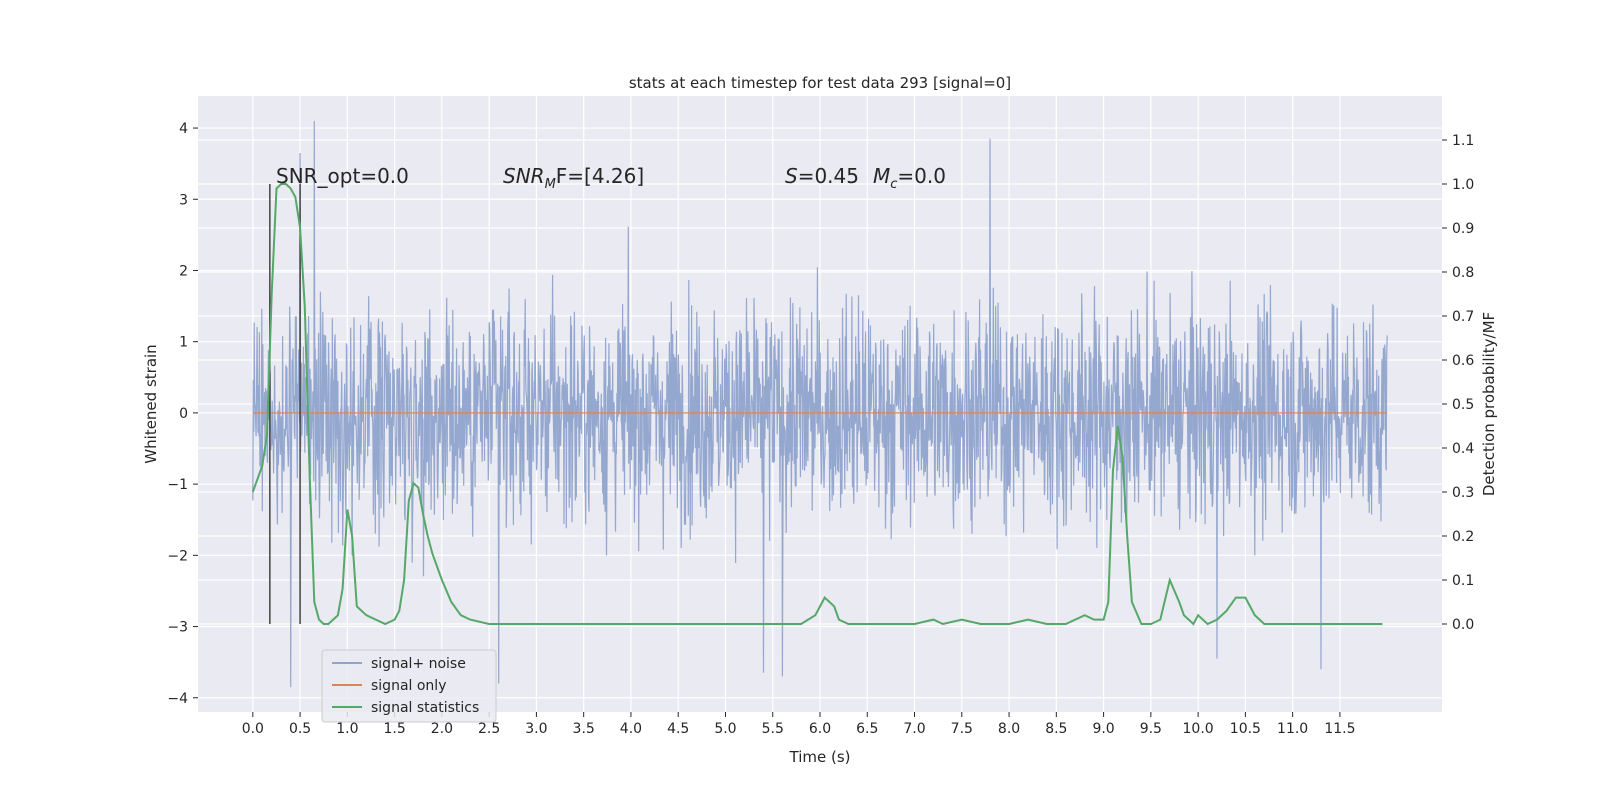  I want to click on s-label: S, so click(791, 176).